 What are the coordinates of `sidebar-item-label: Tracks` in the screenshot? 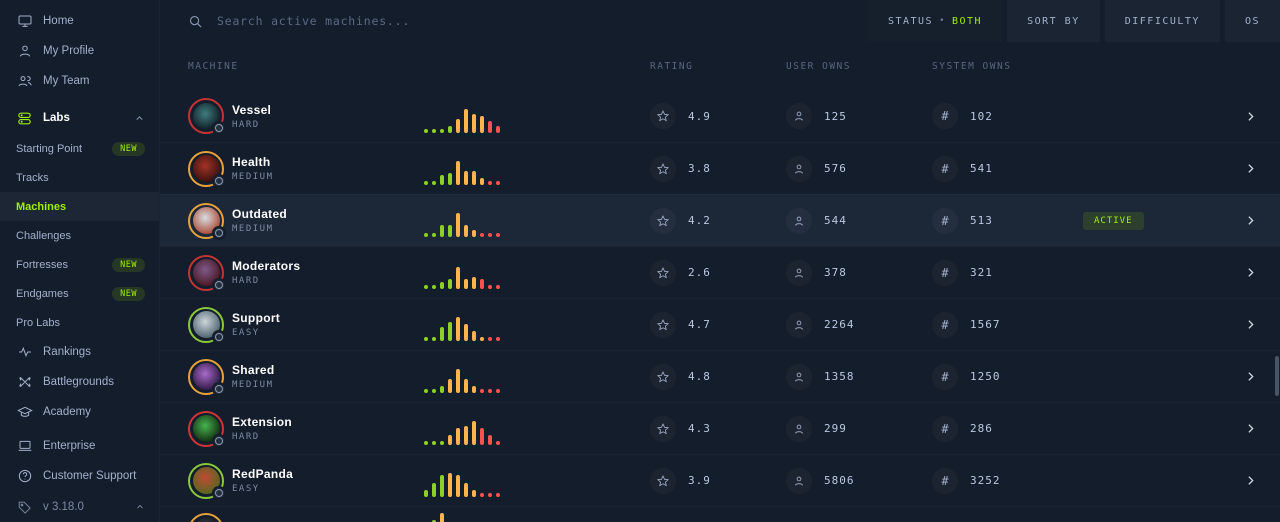 It's located at (32, 177).